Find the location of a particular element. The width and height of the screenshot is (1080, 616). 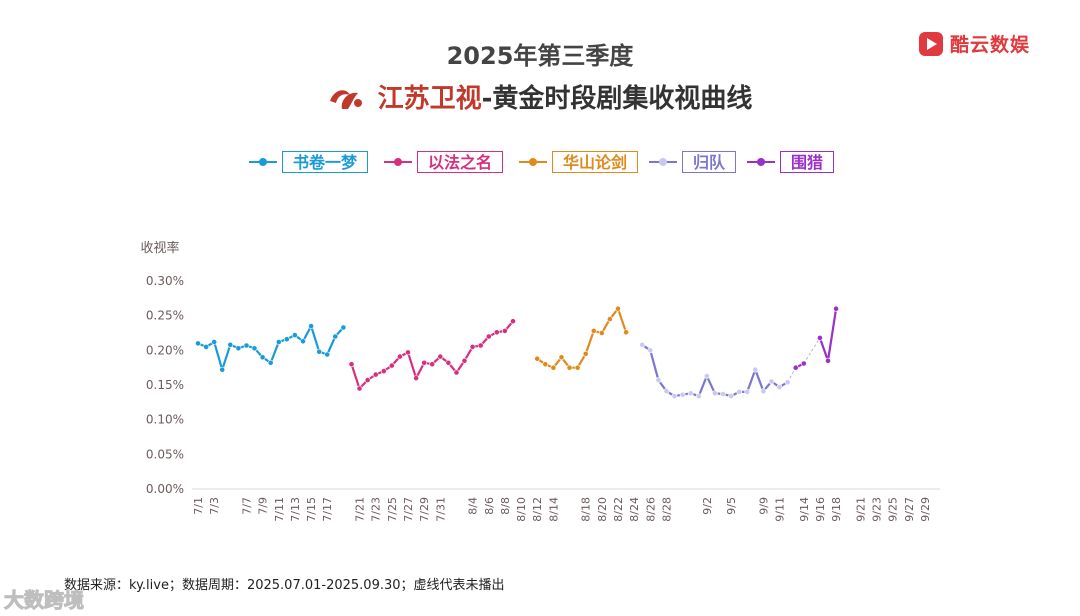

x-tick-label: 7/25 is located at coordinates (392, 509).